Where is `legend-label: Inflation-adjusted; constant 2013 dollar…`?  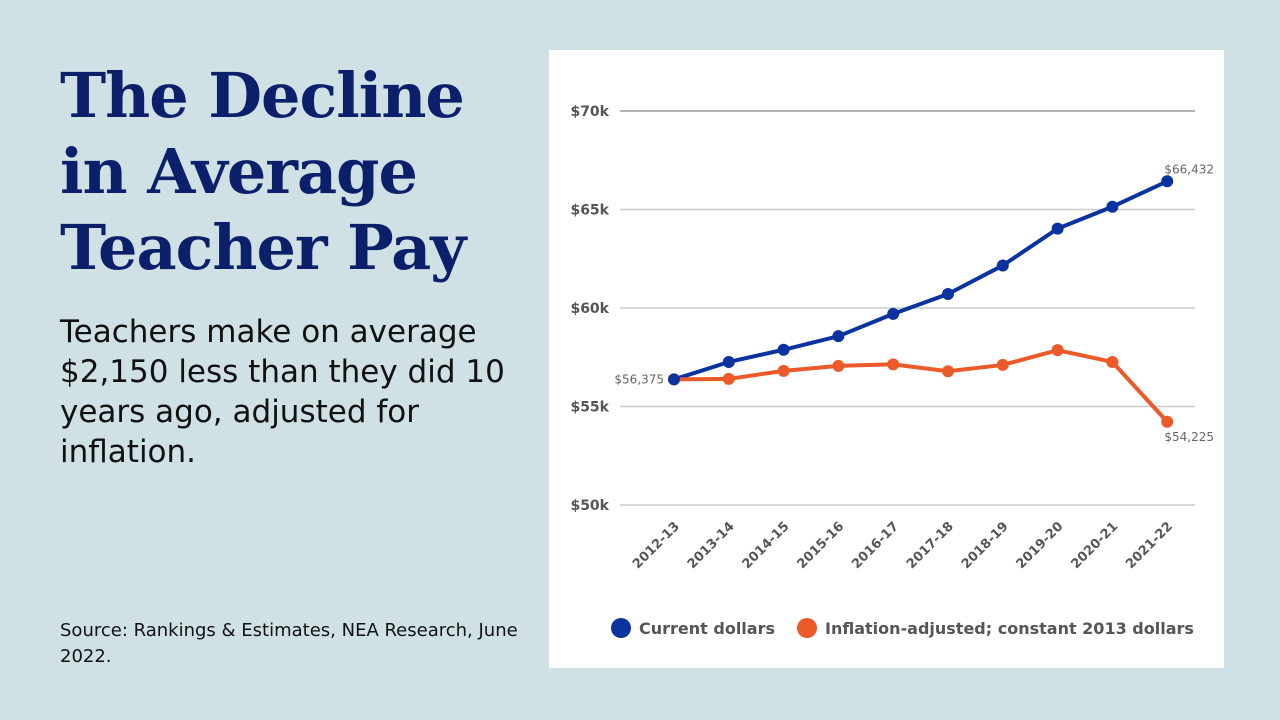
legend-label: Inflation-adjusted; constant 2013 dollar… is located at coordinates (1009, 628).